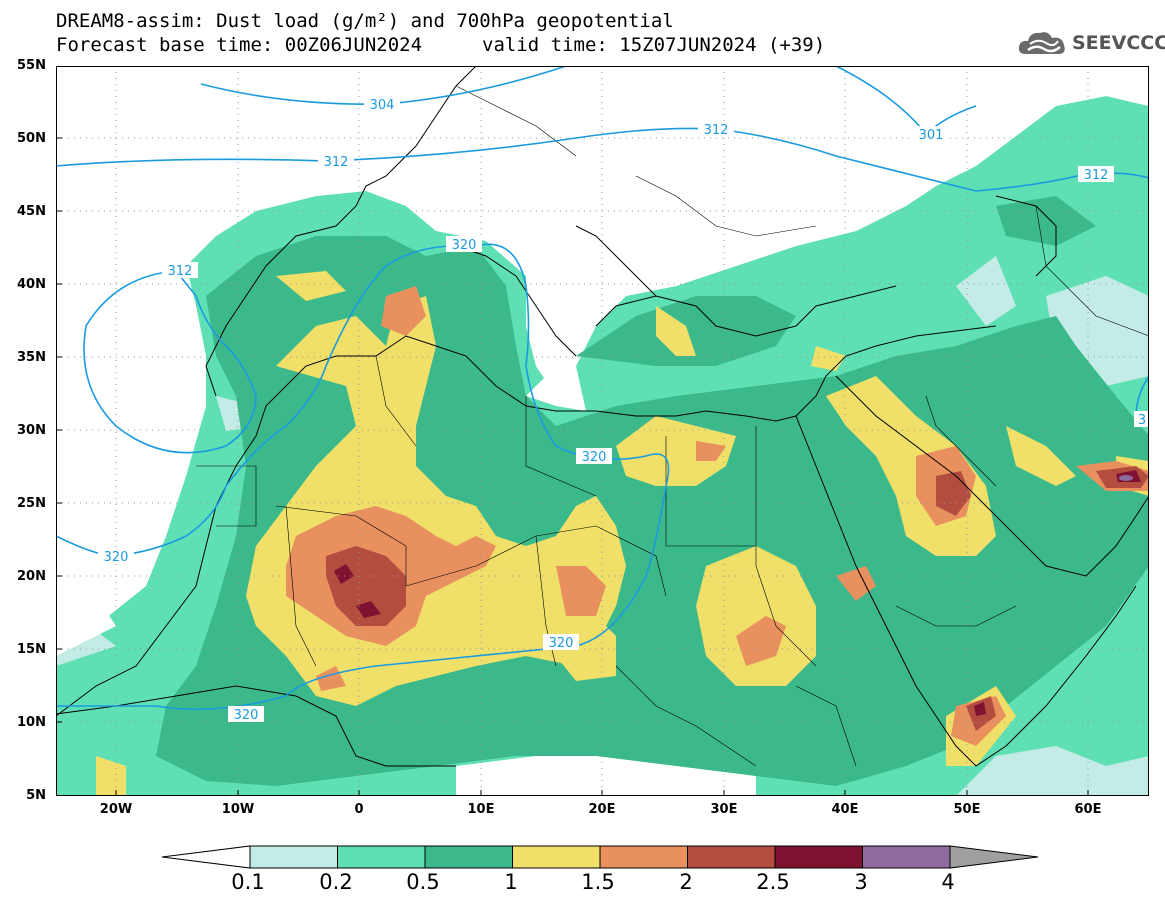 This screenshot has width=1165, height=907. Describe the element at coordinates (238, 809) in the screenshot. I see `lon-label-10w: 10W` at that location.